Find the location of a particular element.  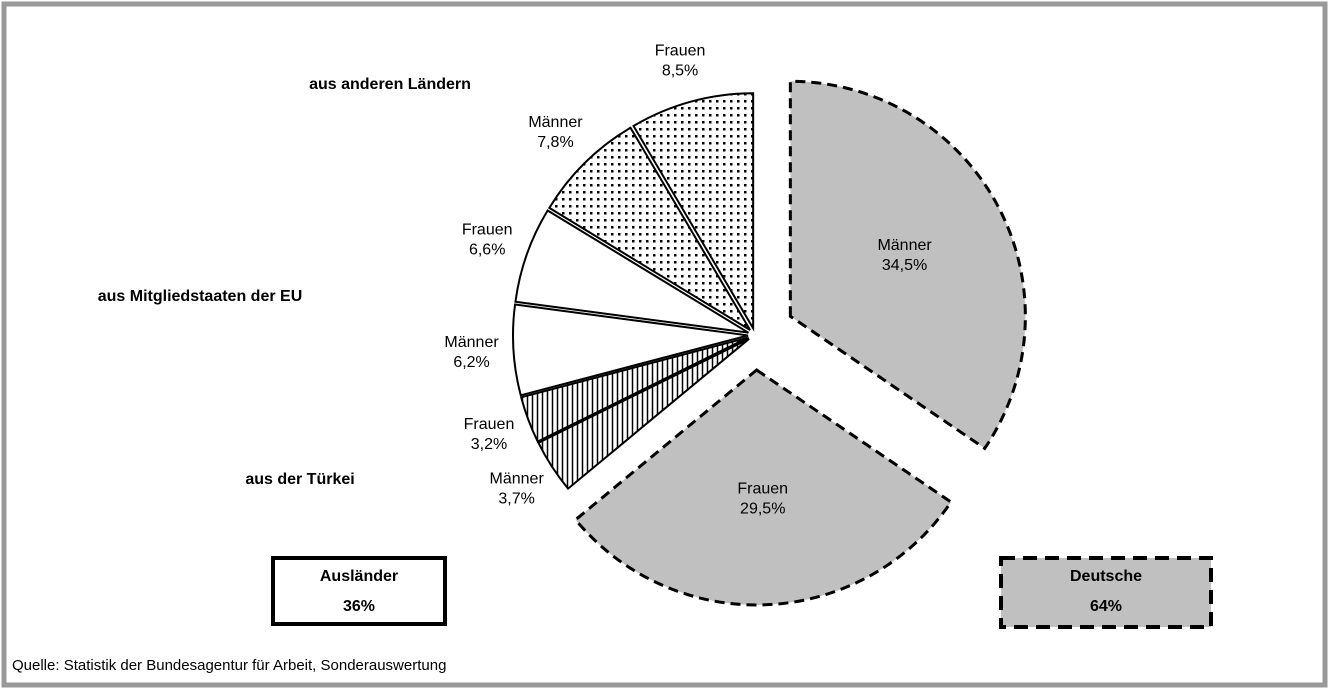

group-value: 36% is located at coordinates (359, 606).